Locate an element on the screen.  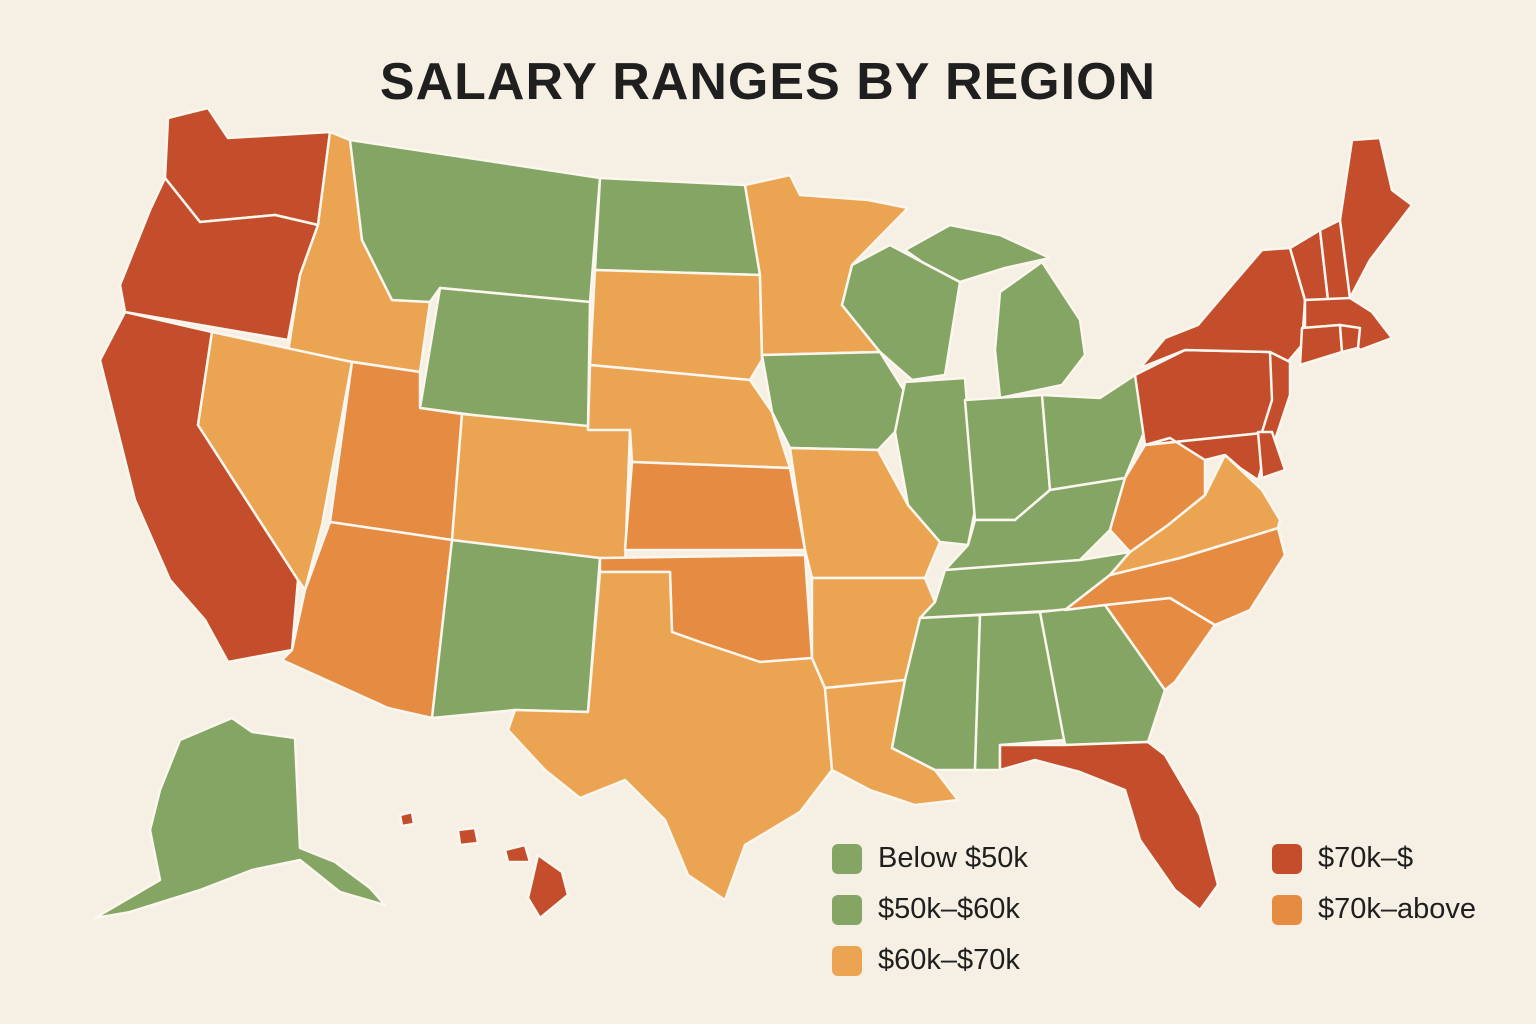
state-ks is located at coordinates (715, 506).